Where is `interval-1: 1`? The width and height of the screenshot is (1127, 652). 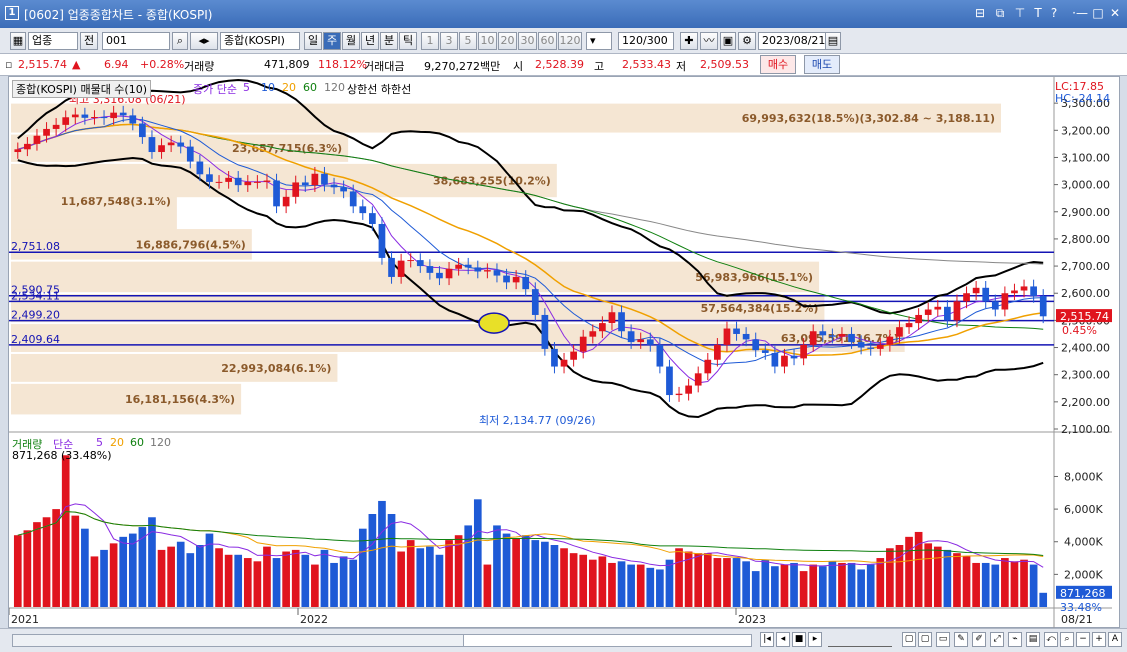 interval-1: 1 is located at coordinates (430, 41).